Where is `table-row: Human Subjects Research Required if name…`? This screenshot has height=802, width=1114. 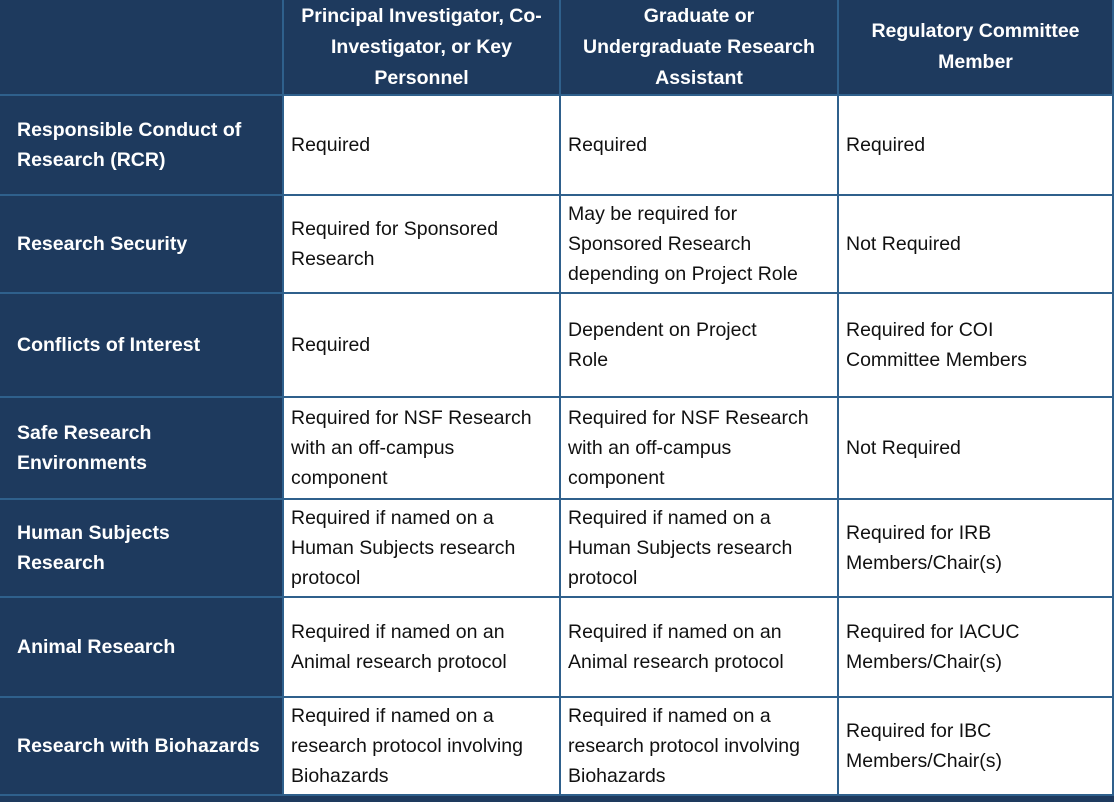 table-row: Human Subjects Research Required if name… is located at coordinates (557, 549).